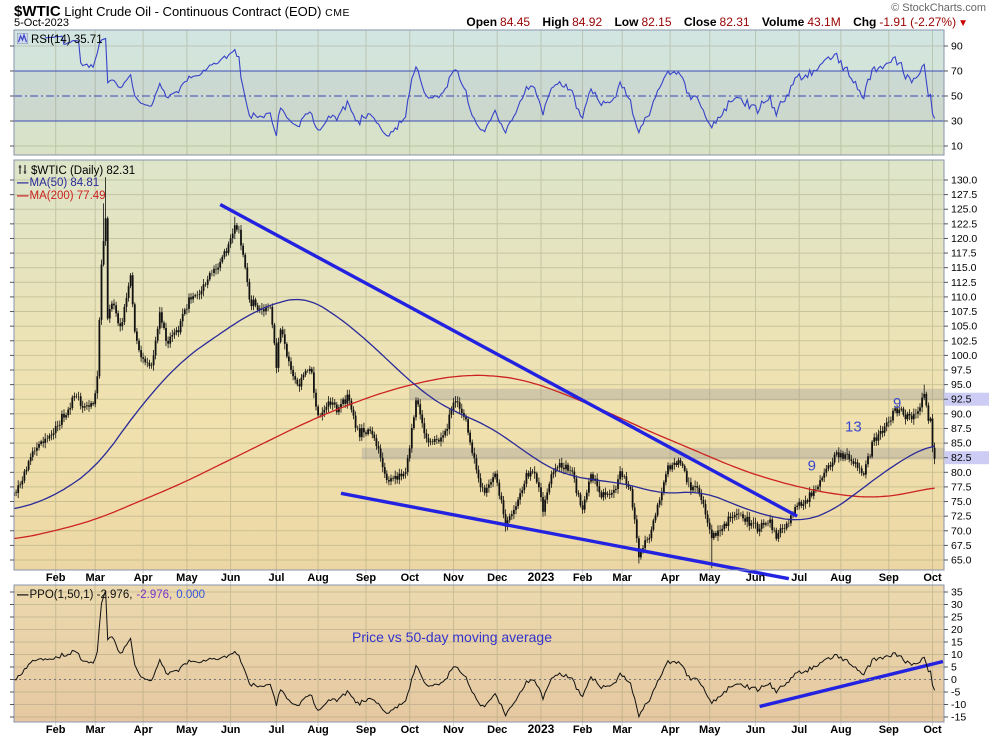  Describe the element at coordinates (783, 22) in the screenshot. I see `volume-label: Volume` at that location.